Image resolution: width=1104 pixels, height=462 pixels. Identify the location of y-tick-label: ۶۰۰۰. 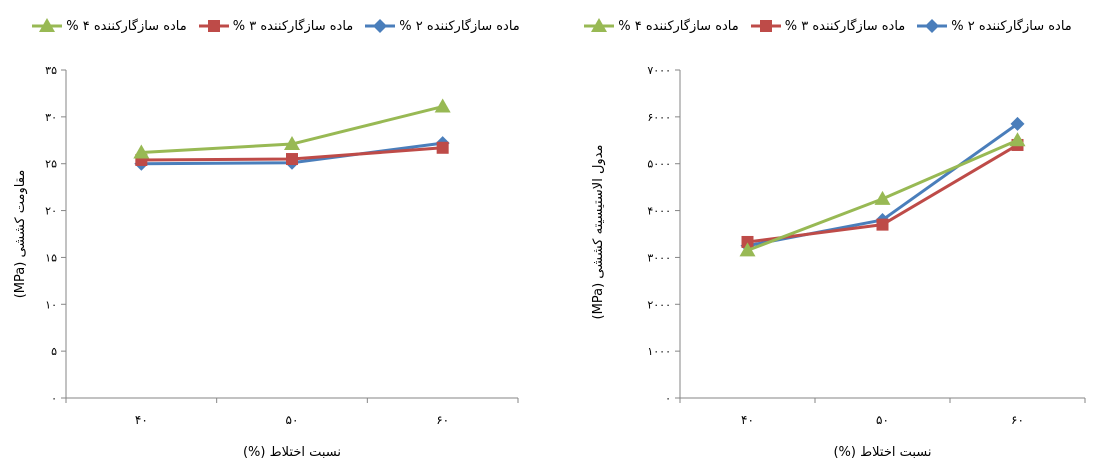
(659, 117).